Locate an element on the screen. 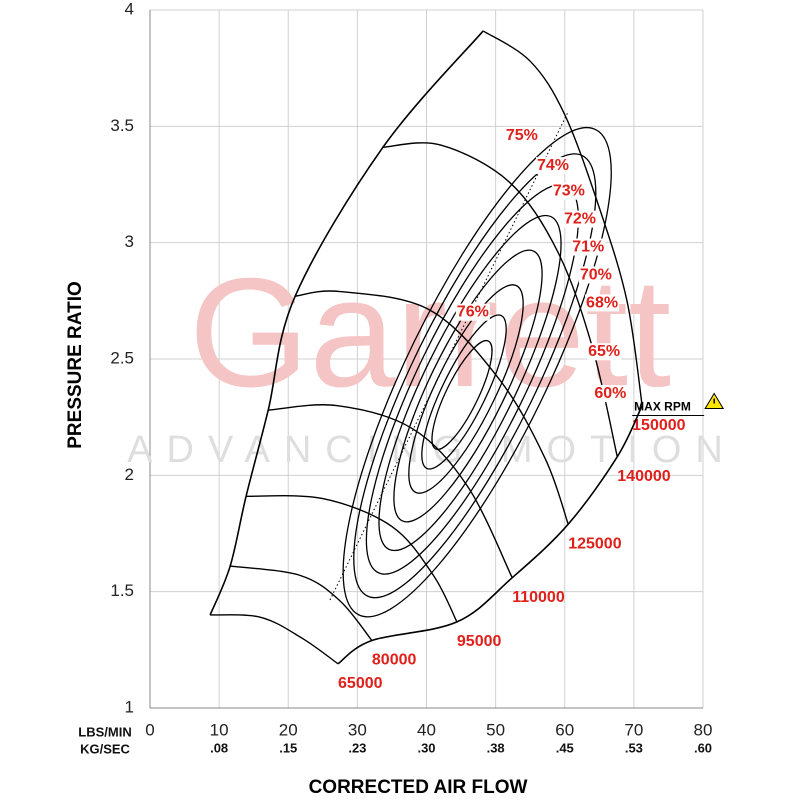 This screenshot has height=800, width=800. efficiency-label: 65% is located at coordinates (604, 351).